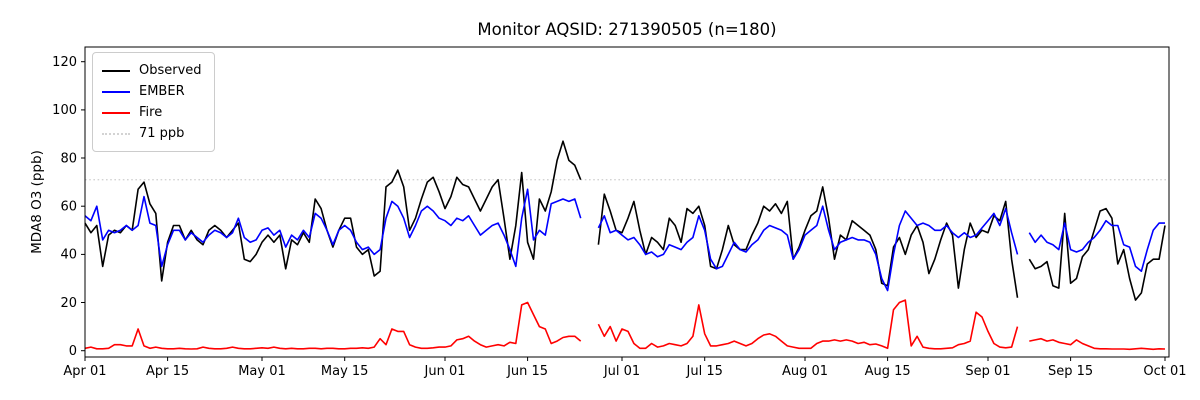  Describe the element at coordinates (162, 133) in the screenshot. I see `legend-label: 71 ppb` at that location.